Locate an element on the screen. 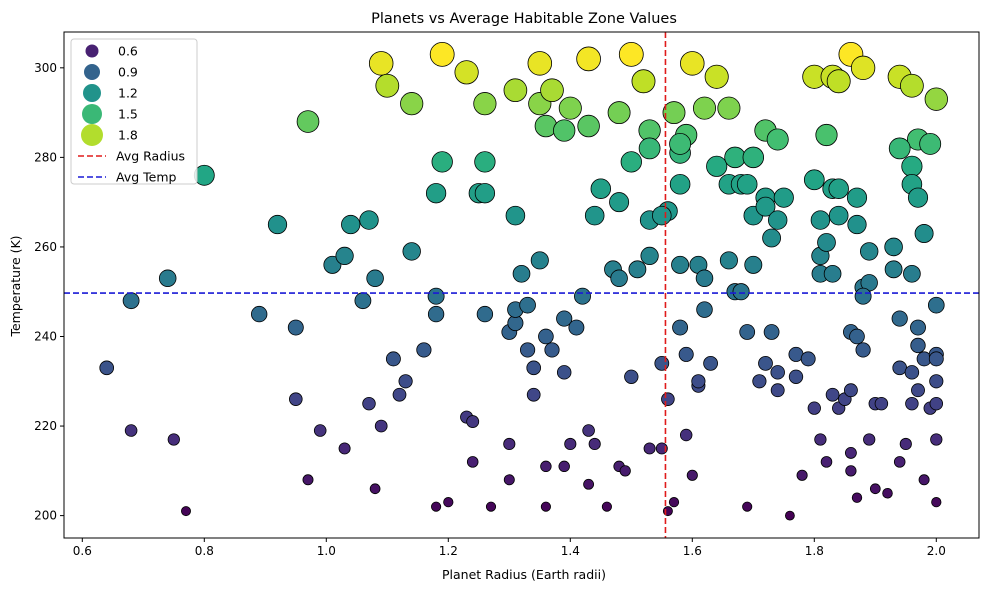 The height and width of the screenshot is (590, 989). legend-box is located at coordinates (134, 111).